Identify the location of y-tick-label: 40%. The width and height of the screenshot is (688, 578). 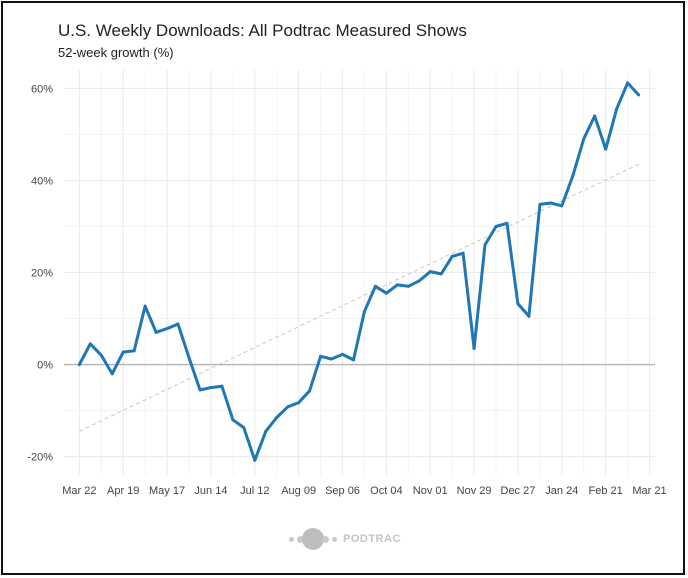
(42, 181).